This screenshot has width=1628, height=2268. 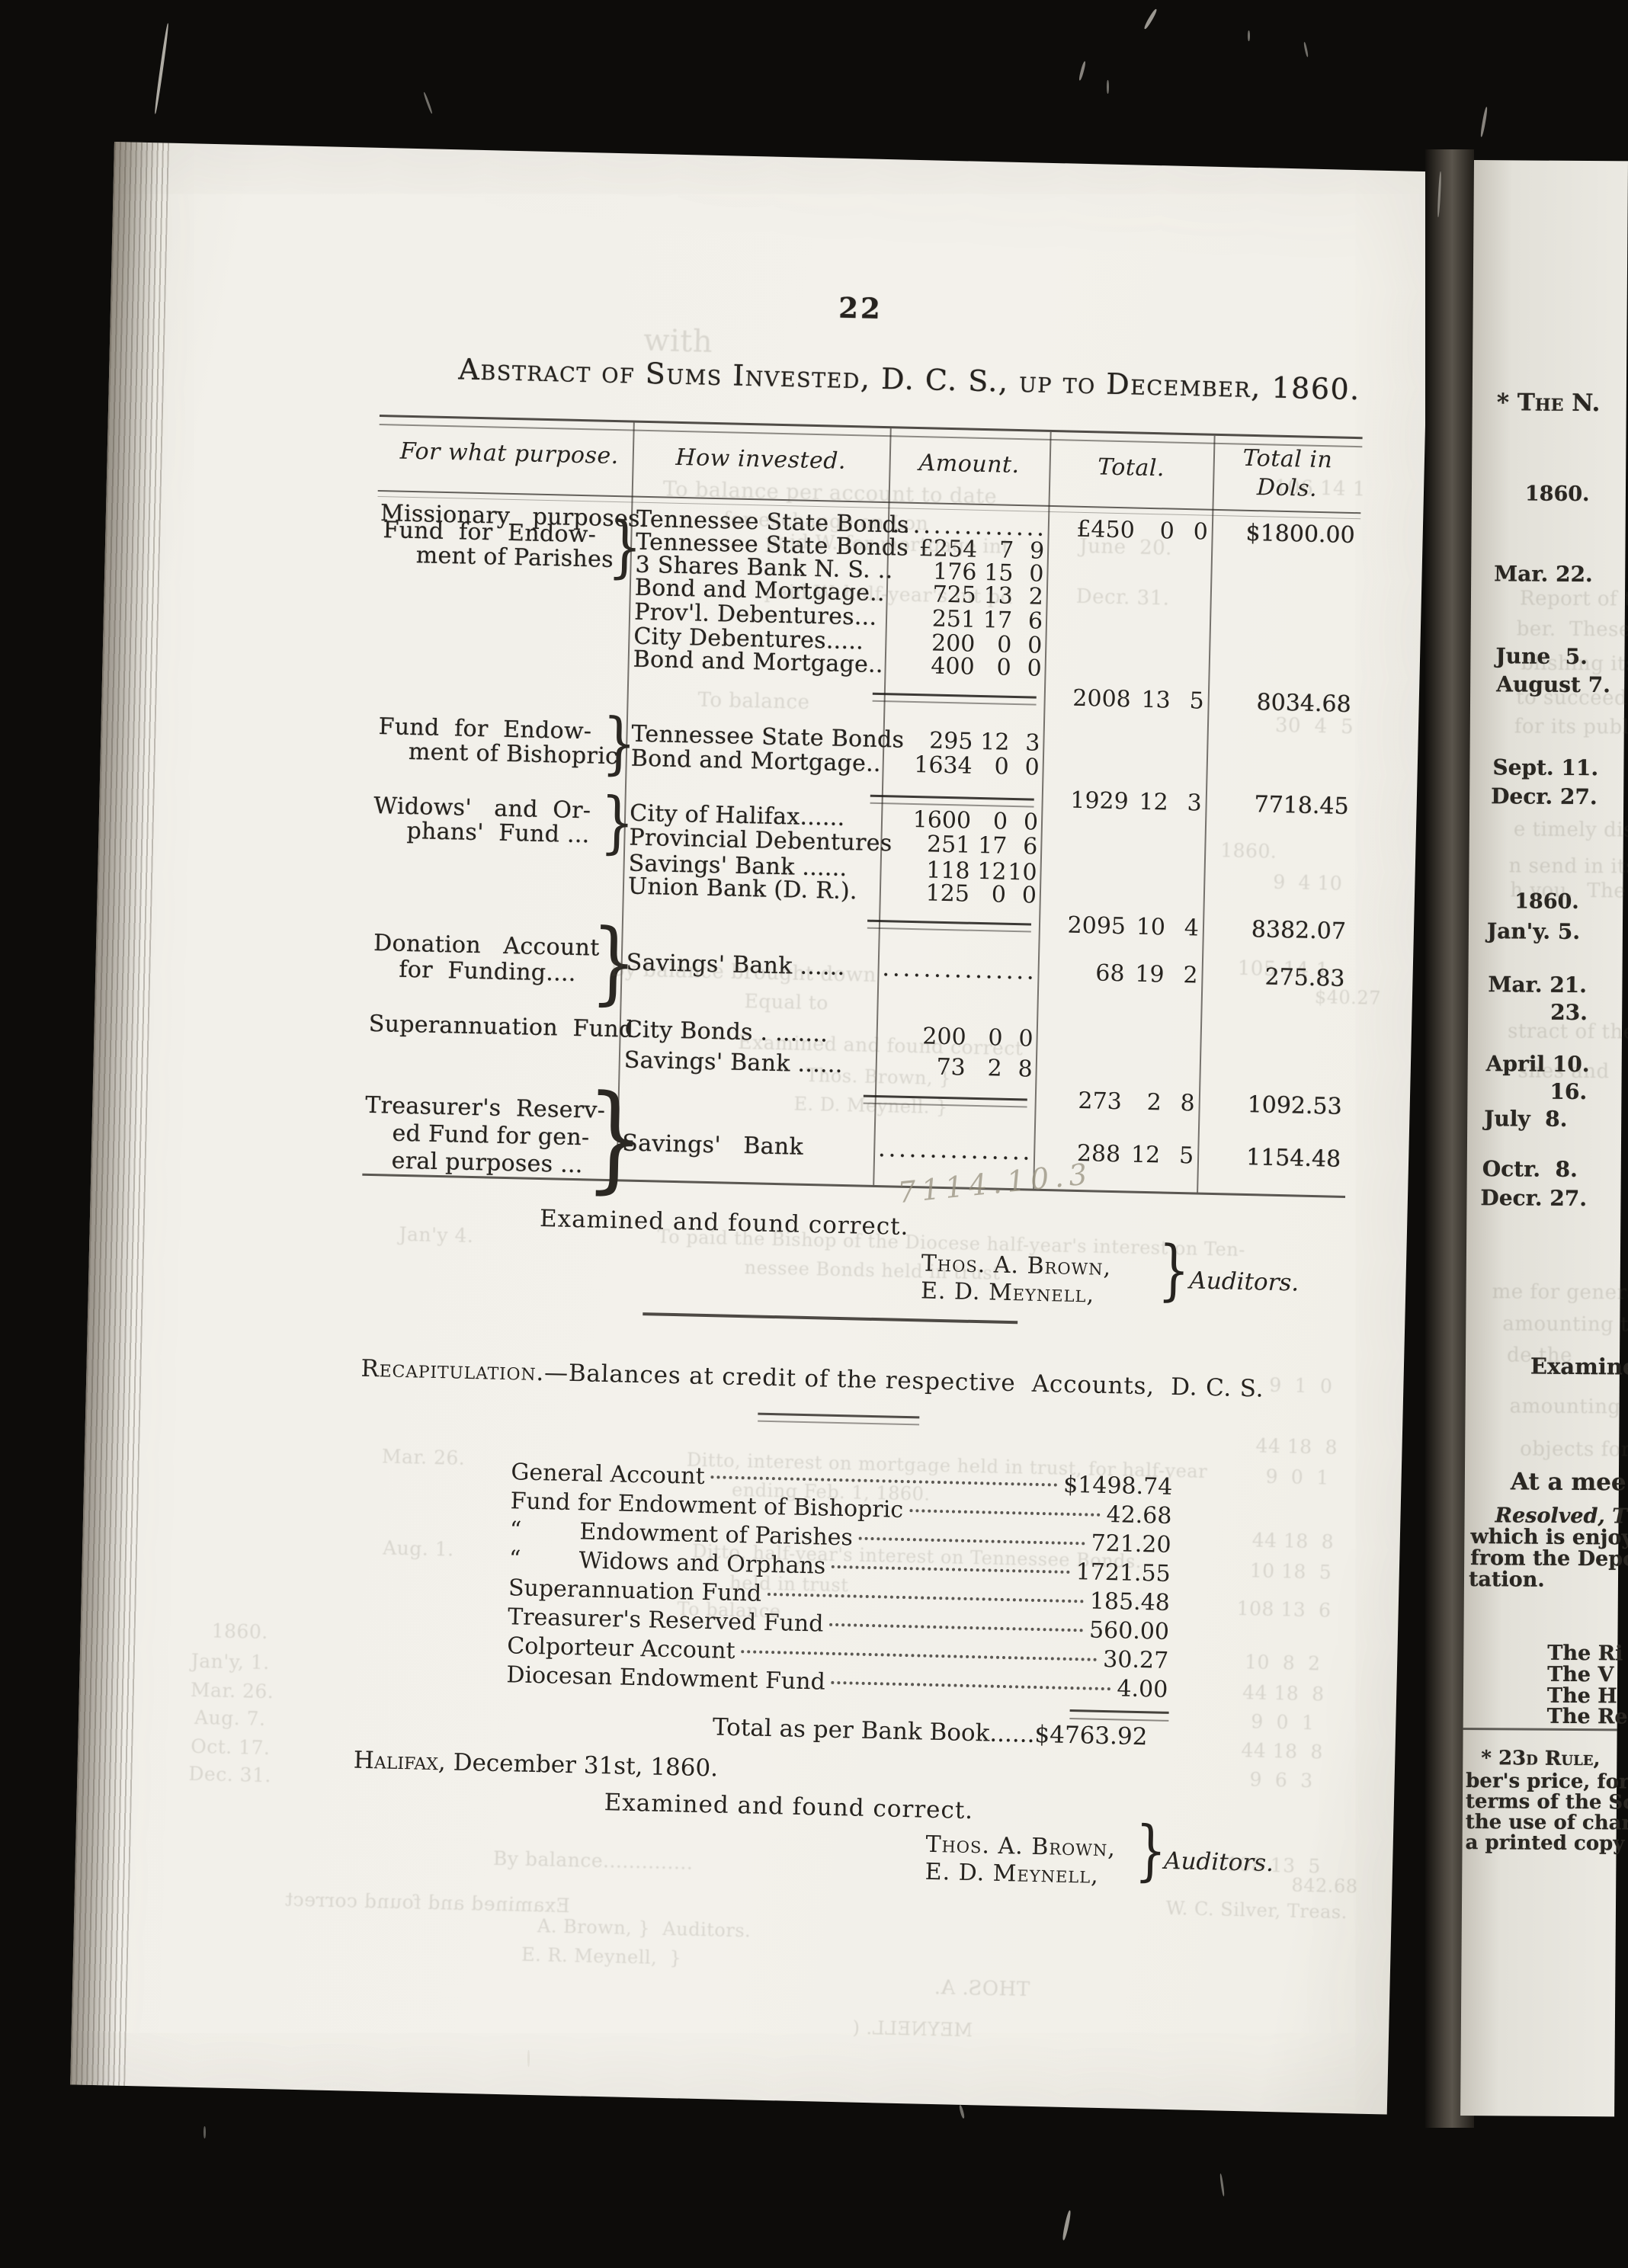 I want to click on sum-rule, so click(x=955, y=699).